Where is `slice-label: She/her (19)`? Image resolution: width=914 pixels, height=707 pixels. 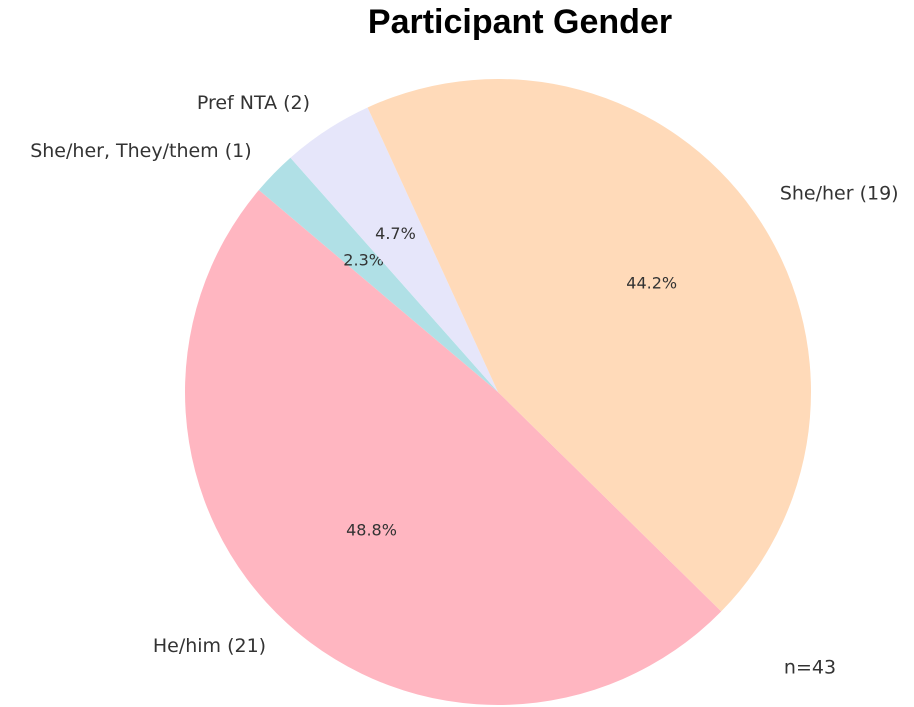
slice-label: She/her (19) is located at coordinates (839, 194).